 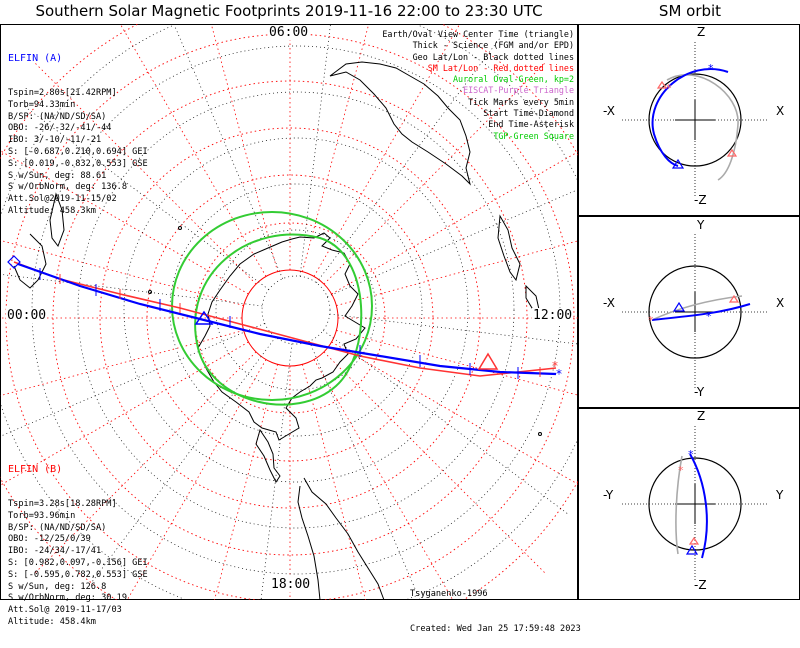 I want to click on legend-item: Earth/Oval View Center Time (triangle), so click(x=478, y=34).